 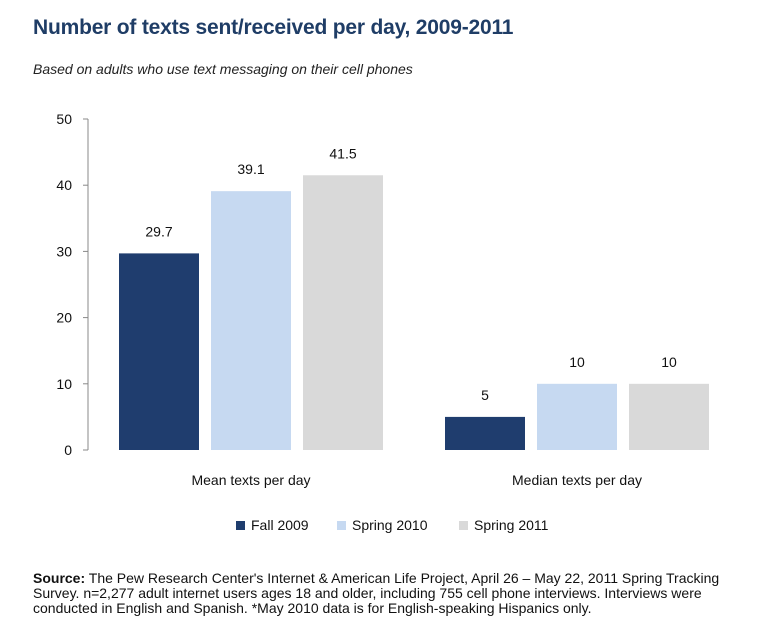 What do you see at coordinates (158, 231) in the screenshot?
I see `data-label: 29.7` at bounding box center [158, 231].